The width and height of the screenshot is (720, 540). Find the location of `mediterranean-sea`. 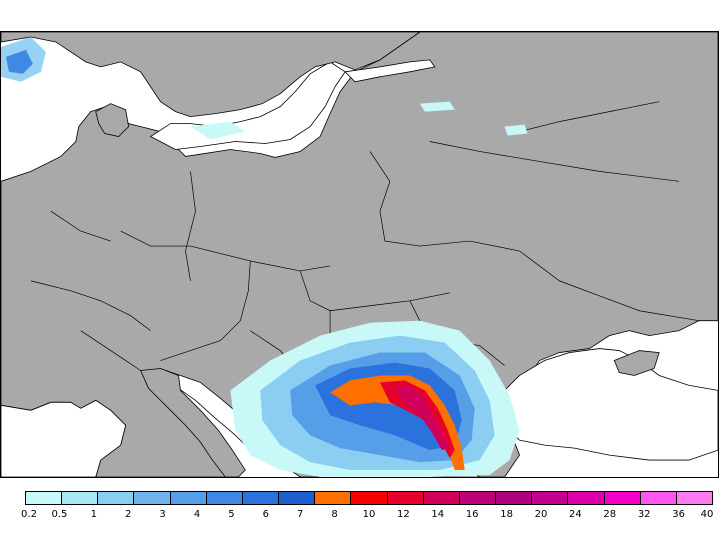

mediterranean-sea is located at coordinates (64, 438).